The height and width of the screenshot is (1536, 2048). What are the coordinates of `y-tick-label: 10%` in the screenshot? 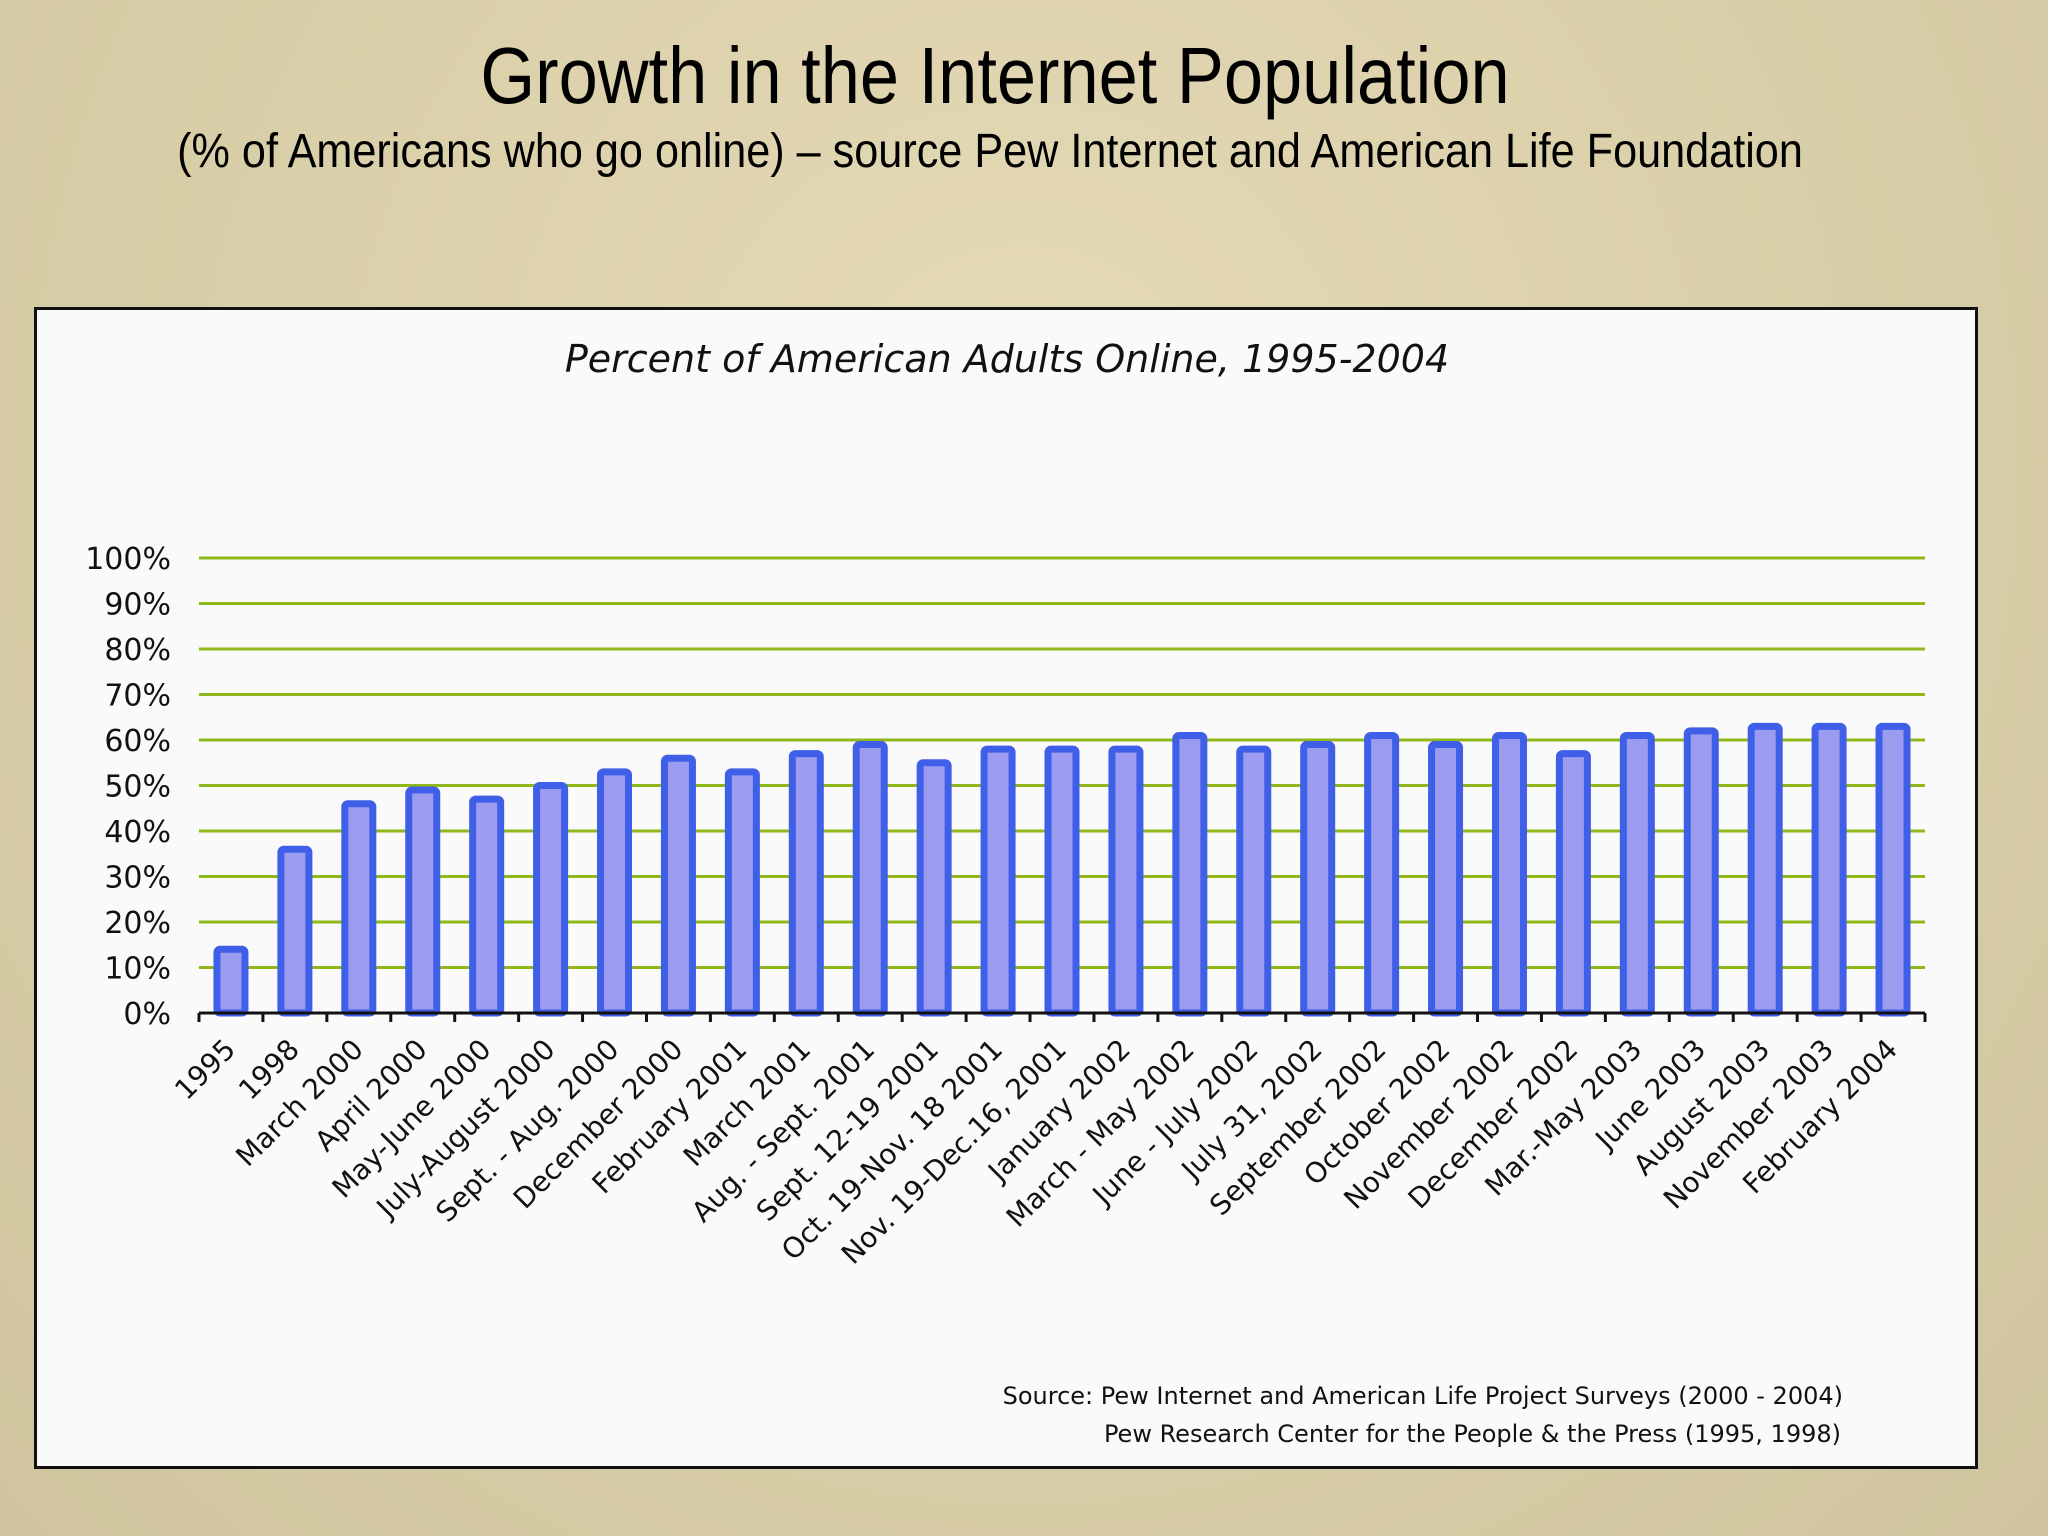 It's located at (137, 969).